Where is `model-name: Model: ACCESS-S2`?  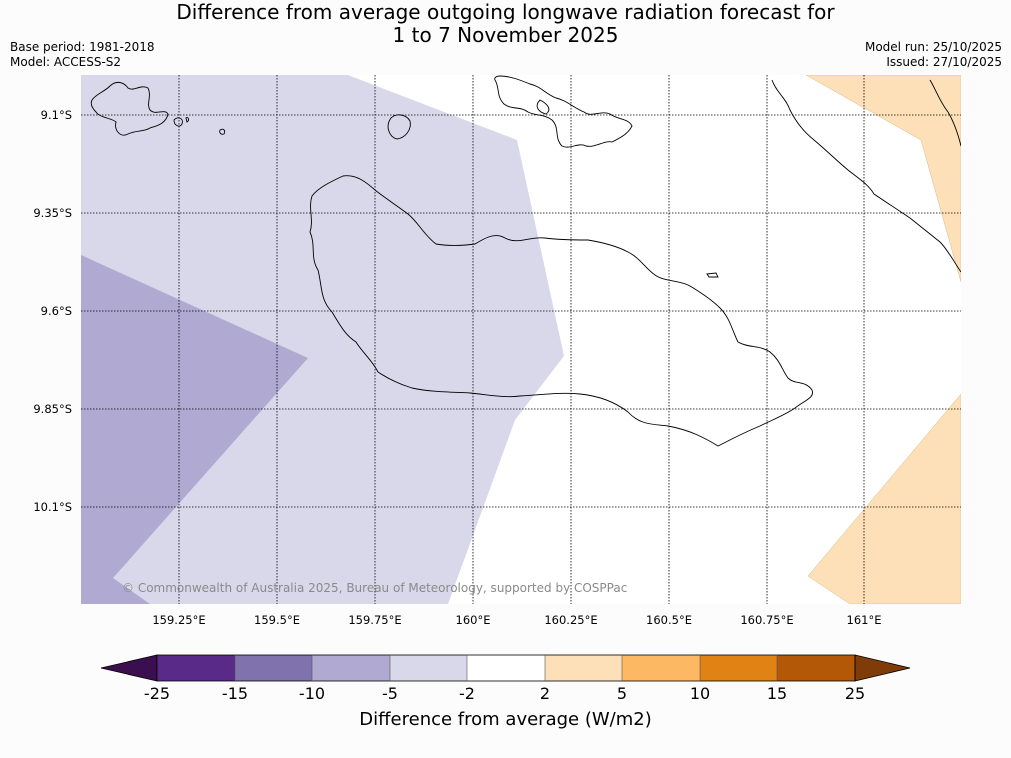 model-name: Model: ACCESS-S2 is located at coordinates (66, 62).